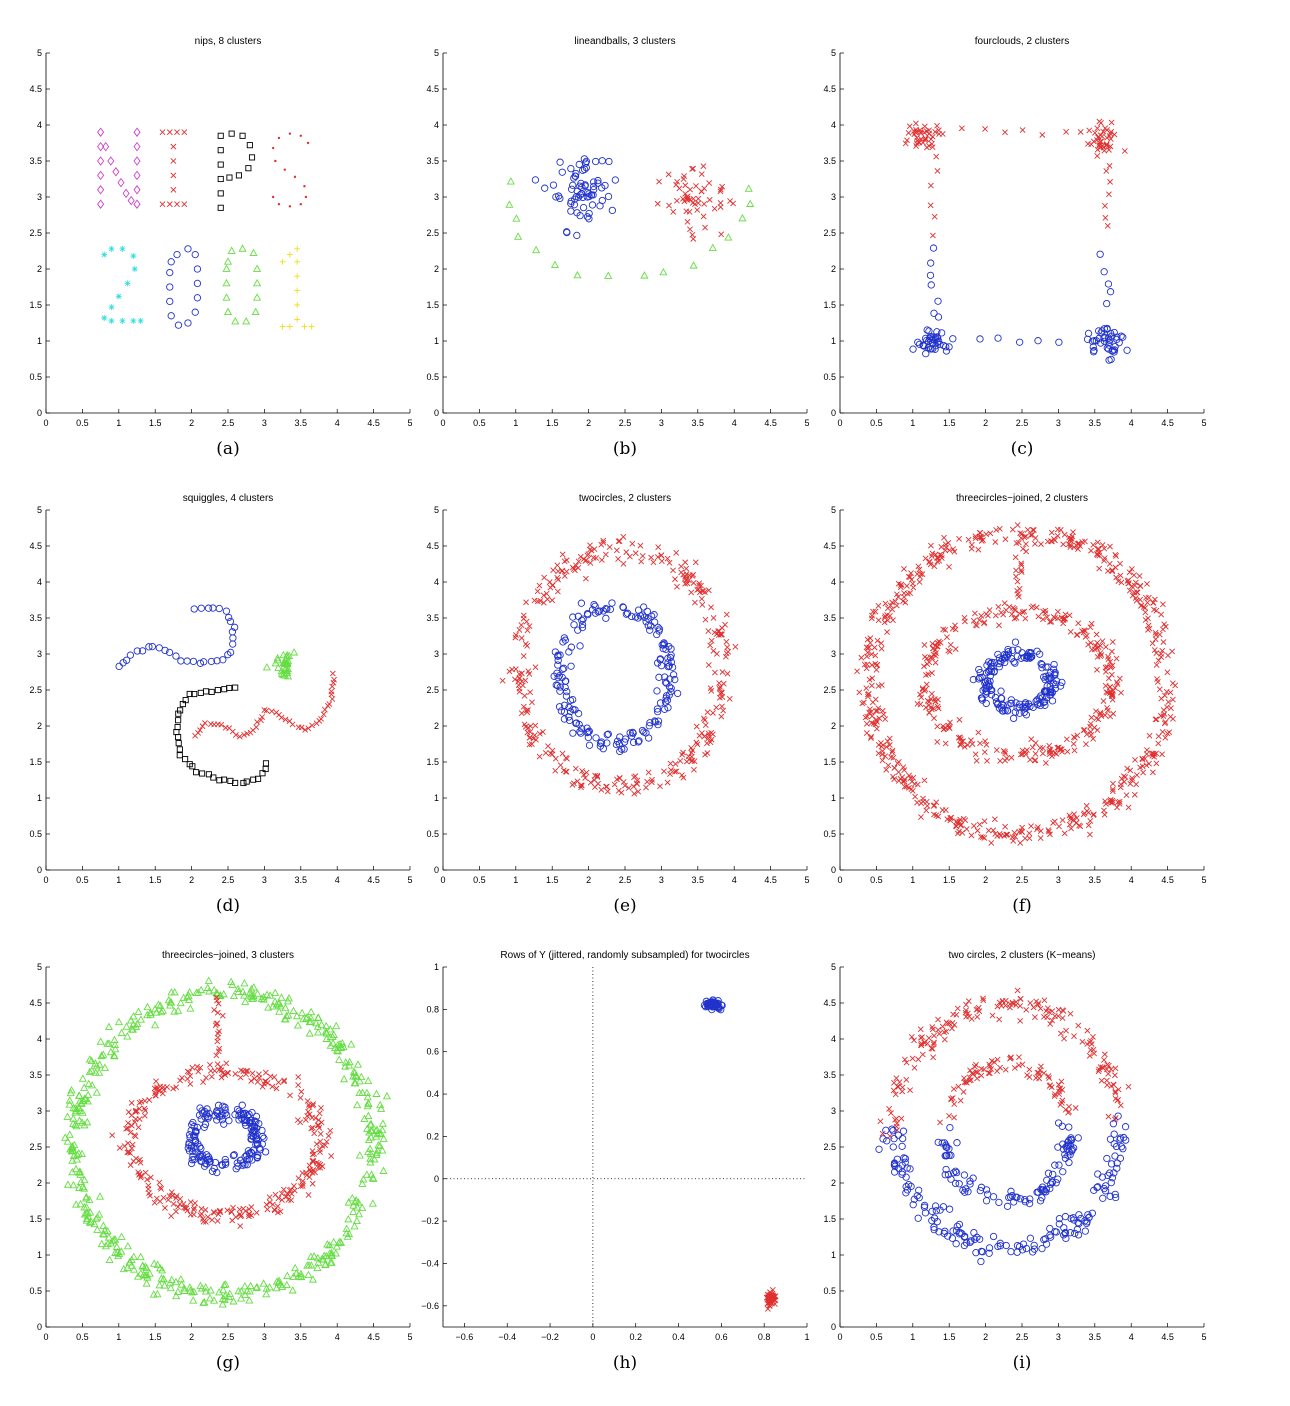 This screenshot has height=1406, width=1290. I want to click on x-tick-label: 0, so click(839, 880).